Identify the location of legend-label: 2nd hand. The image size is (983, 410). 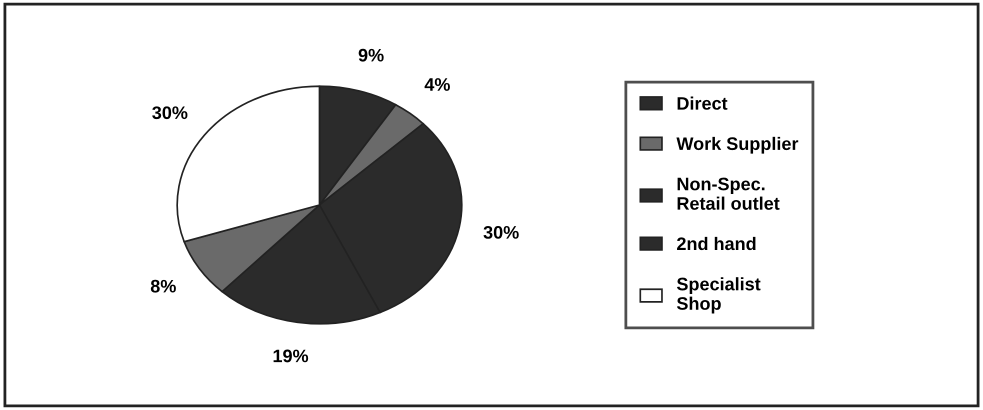
(716, 243).